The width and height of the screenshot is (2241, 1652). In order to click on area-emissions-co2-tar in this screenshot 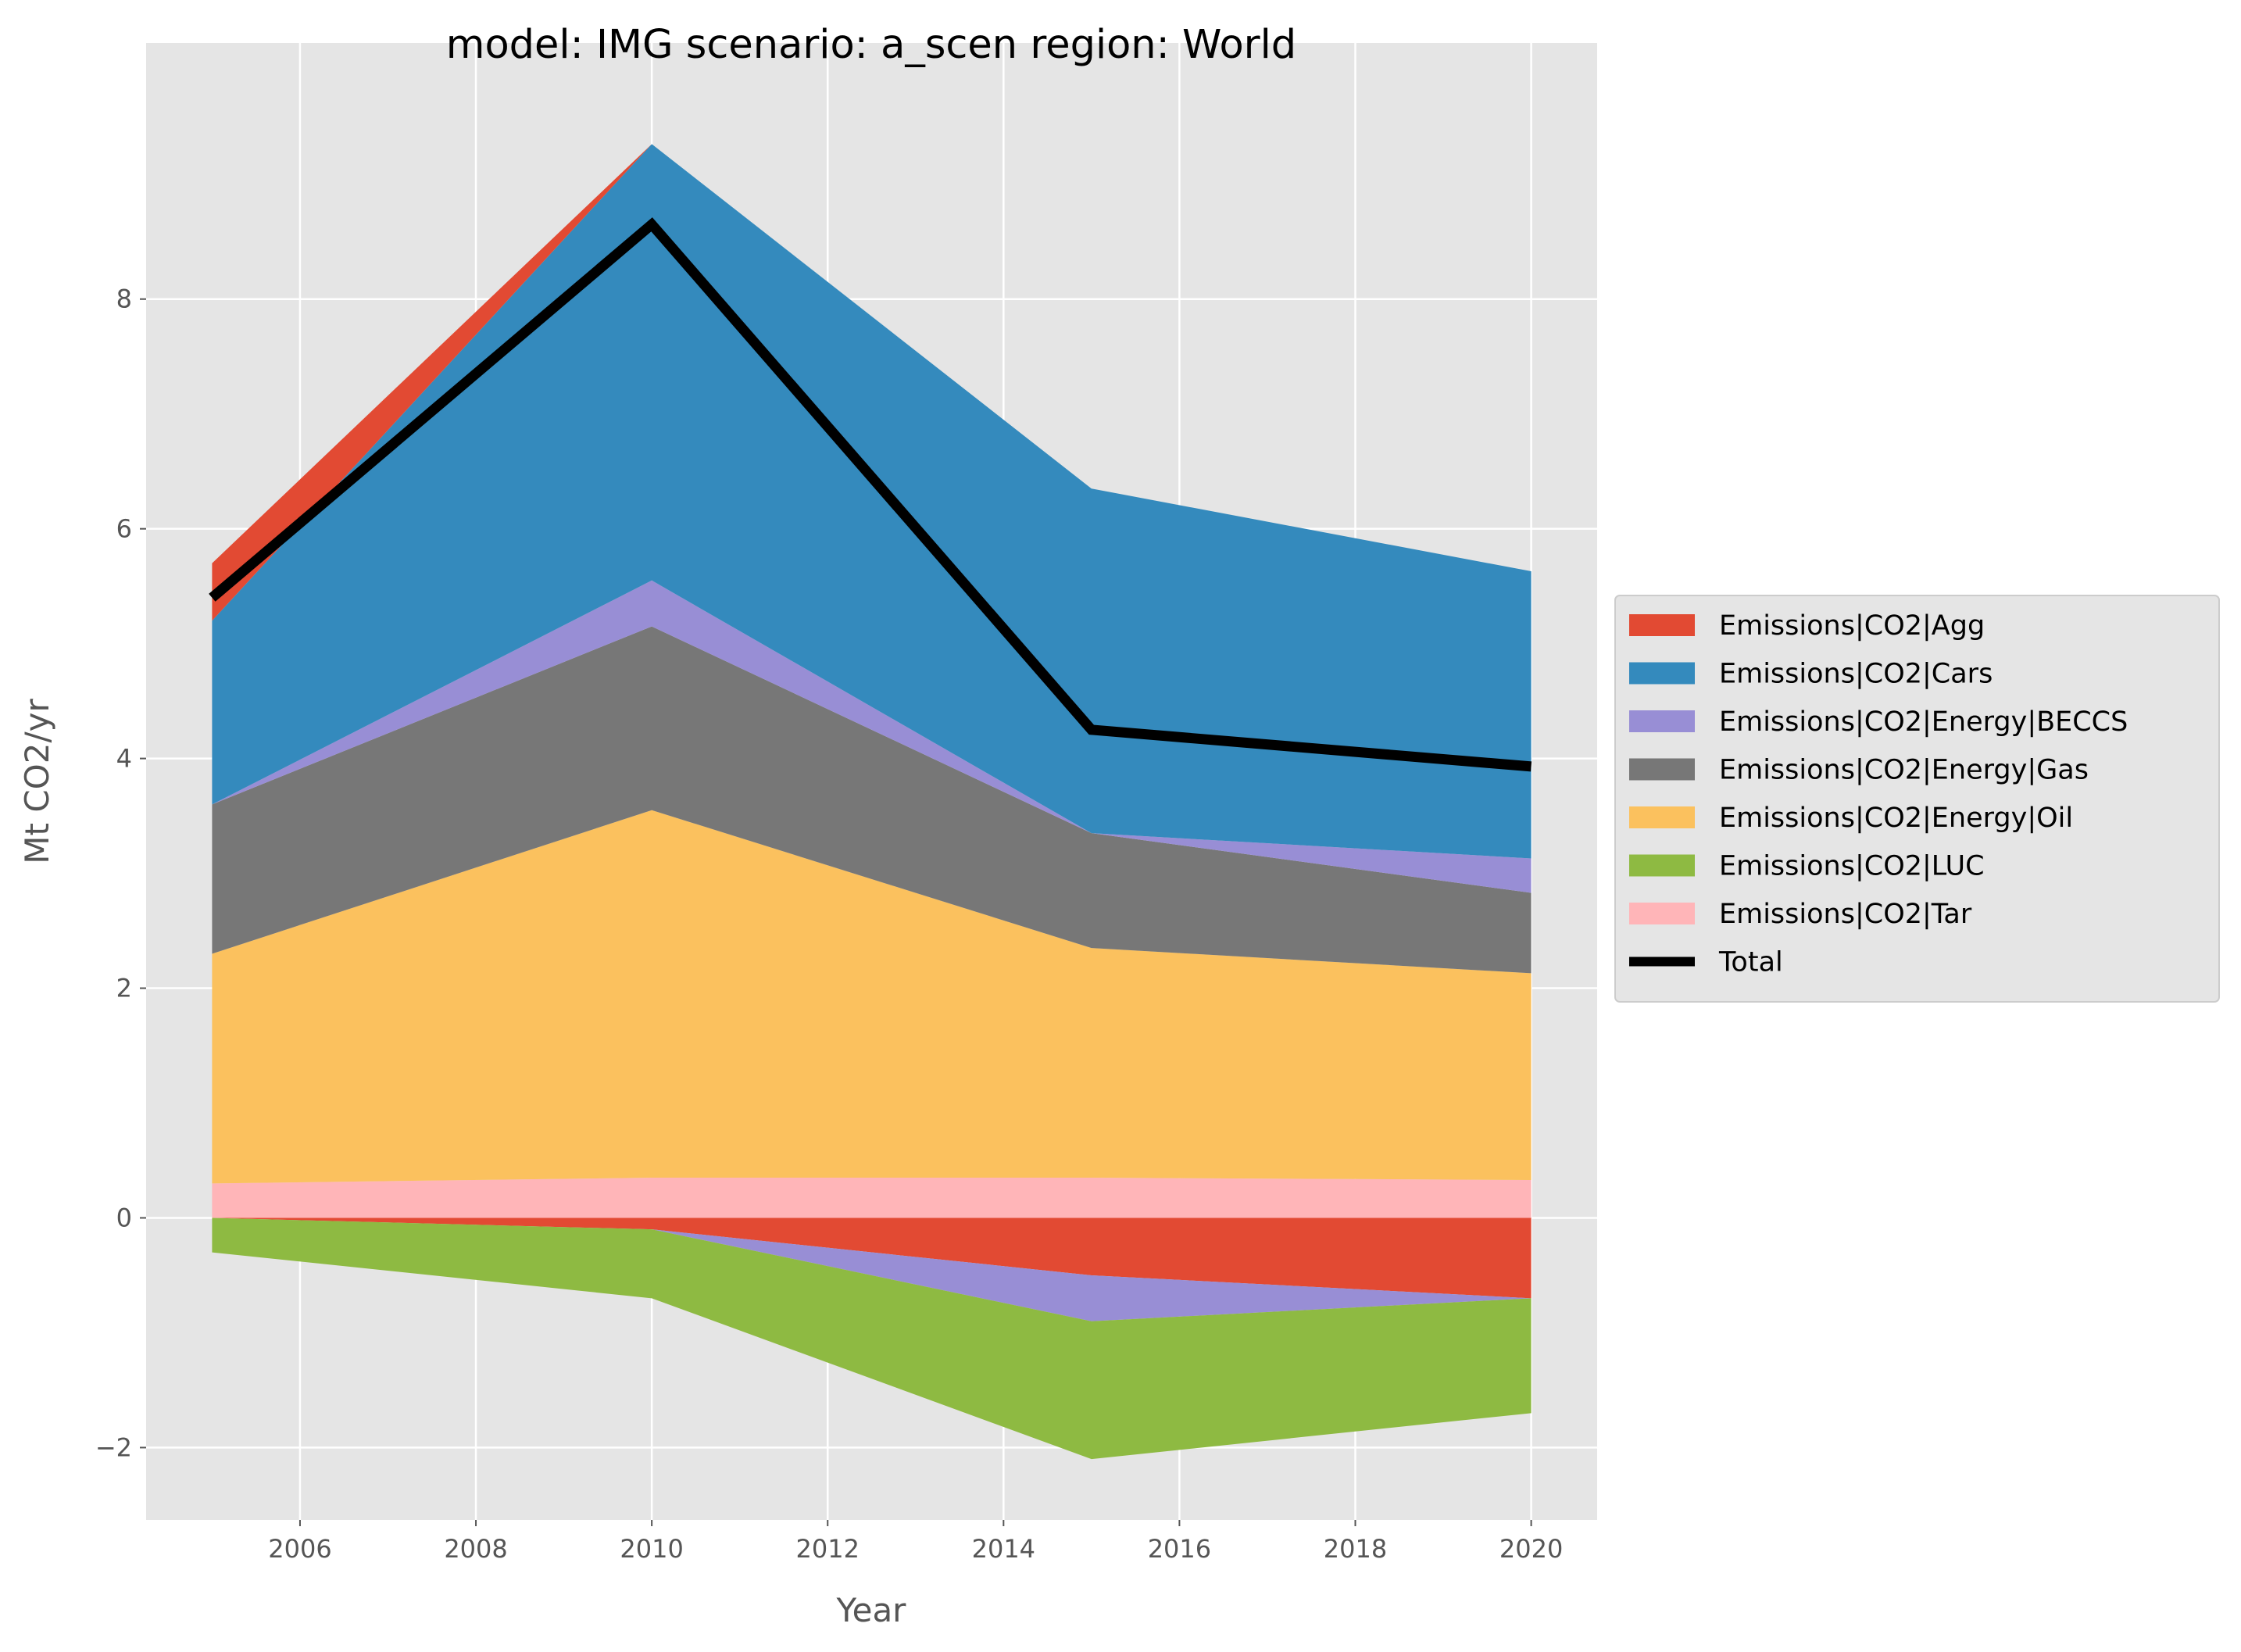, I will do `click(872, 1198)`.